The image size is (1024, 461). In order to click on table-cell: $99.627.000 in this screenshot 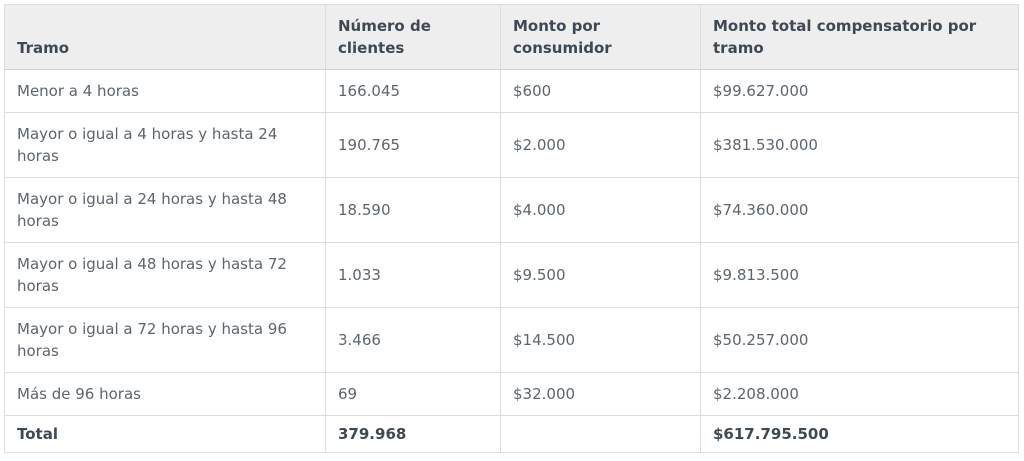, I will do `click(859, 91)`.